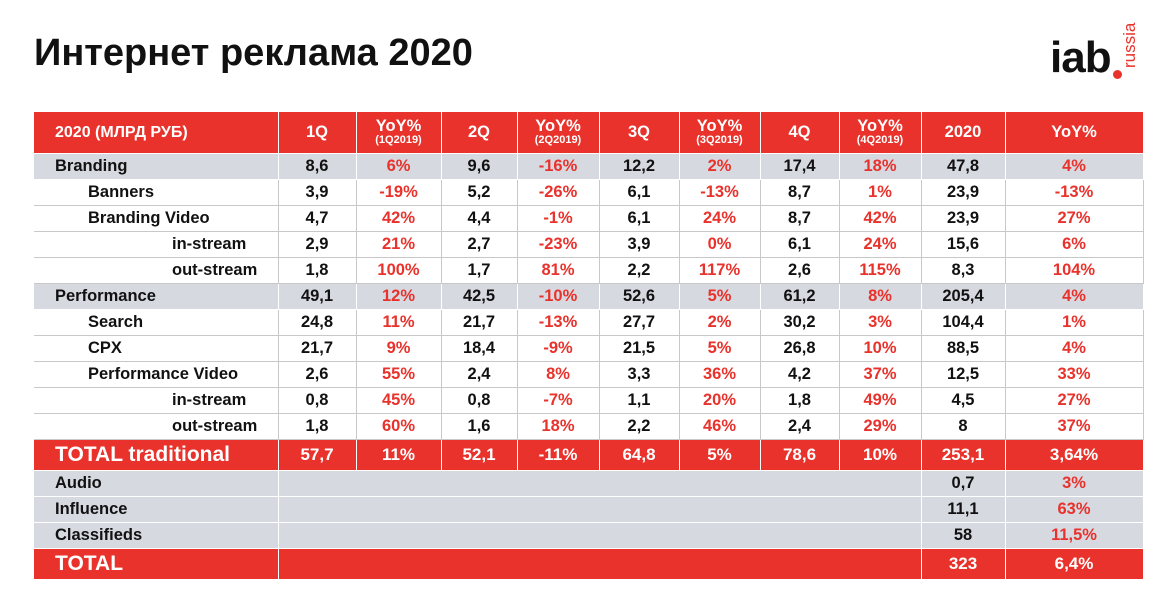  What do you see at coordinates (156, 348) in the screenshot?
I see `row-label: CPX` at bounding box center [156, 348].